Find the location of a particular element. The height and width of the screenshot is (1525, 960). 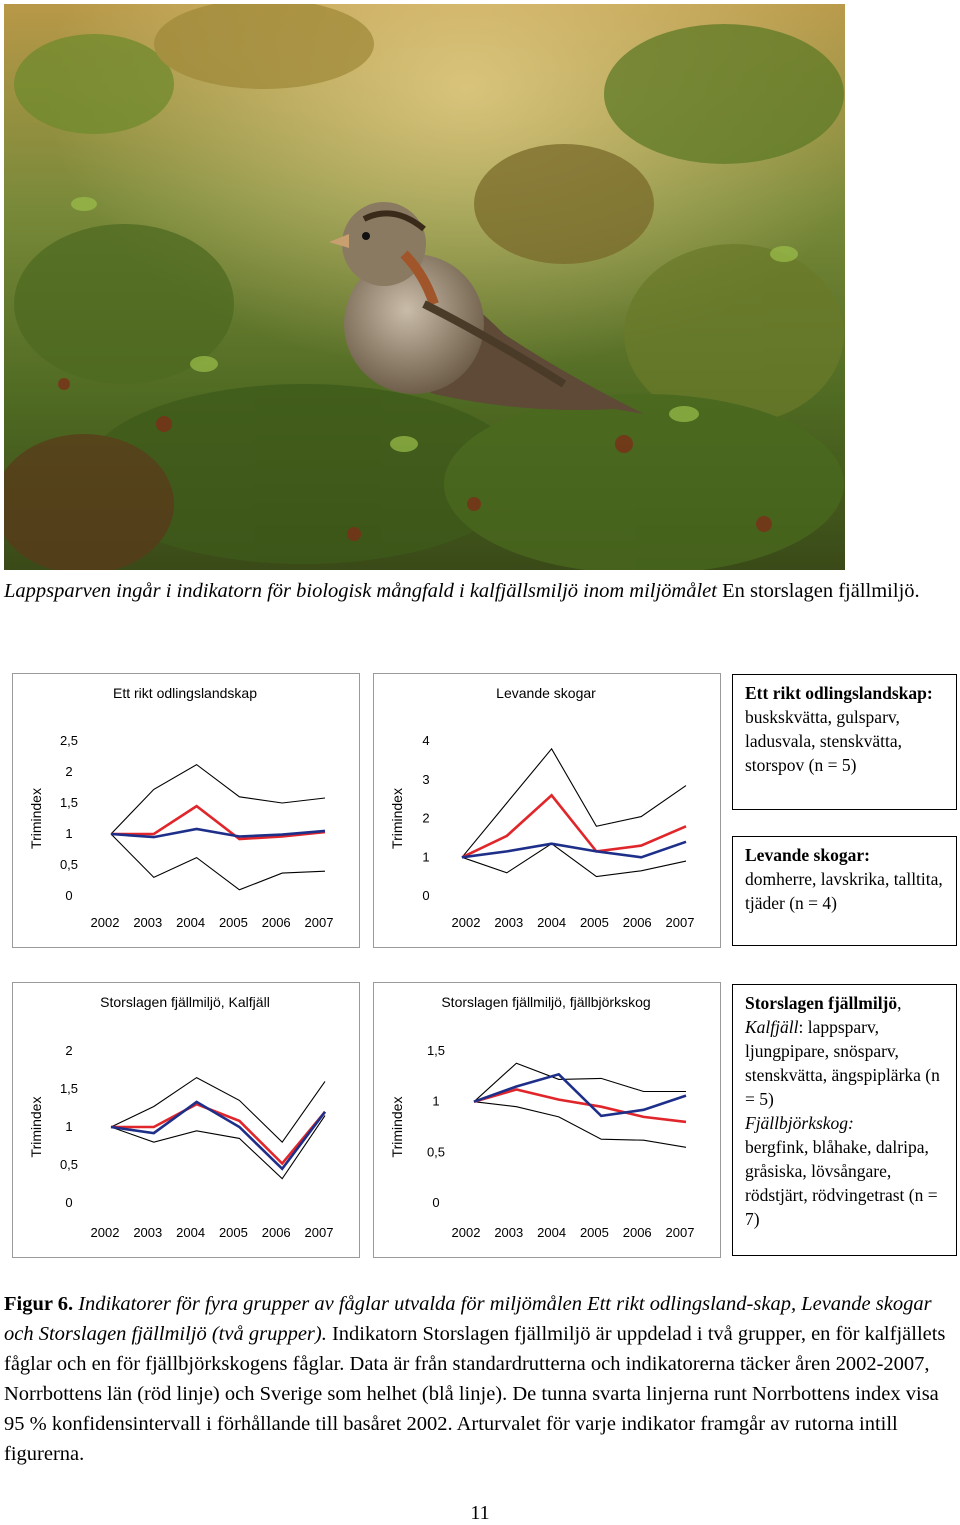

chart-title: Levande skogar is located at coordinates (546, 693).